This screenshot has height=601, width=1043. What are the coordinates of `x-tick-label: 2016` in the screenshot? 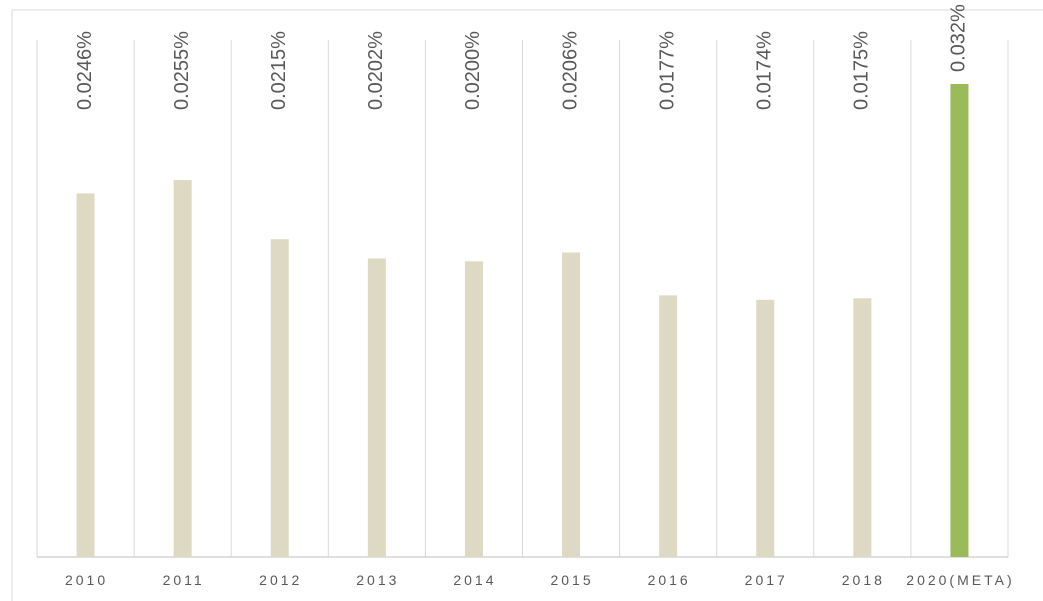 It's located at (669, 580).